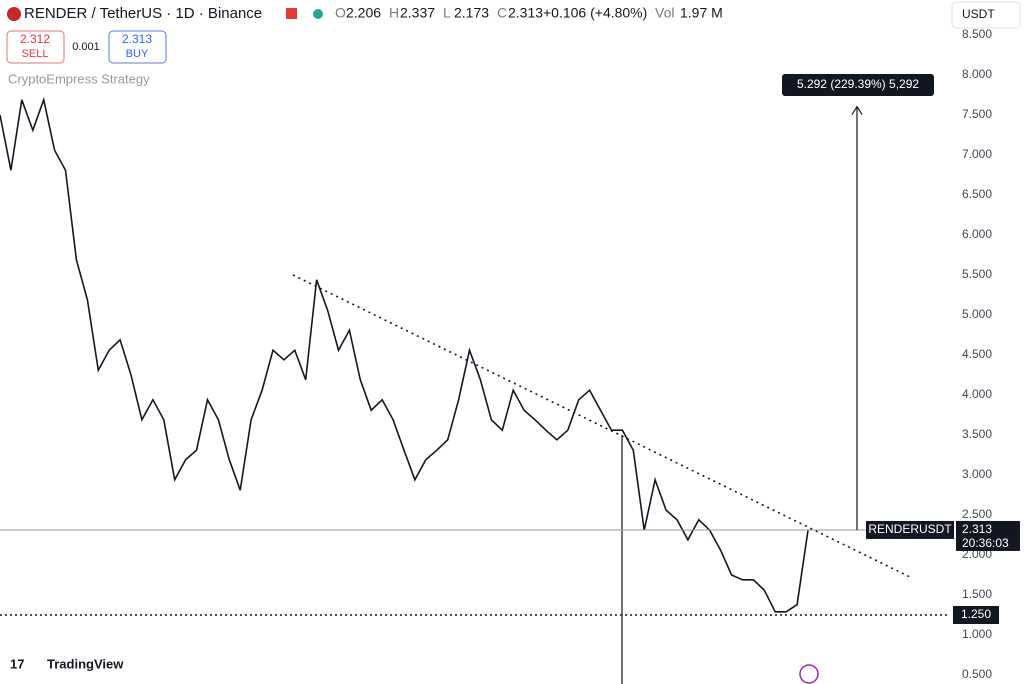 This screenshot has height=684, width=1024. Describe the element at coordinates (977, 194) in the screenshot. I see `y-tick-label: 6.500` at that location.